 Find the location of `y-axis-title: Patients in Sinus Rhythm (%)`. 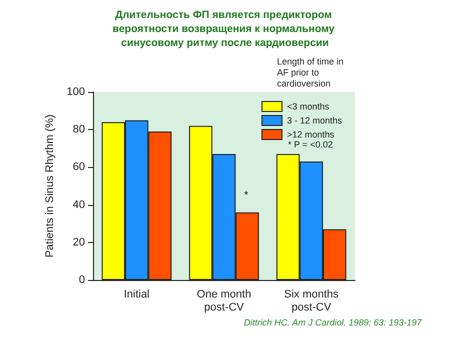

y-axis-title: Patients in Sinus Rhythm (%) is located at coordinates (50, 186).